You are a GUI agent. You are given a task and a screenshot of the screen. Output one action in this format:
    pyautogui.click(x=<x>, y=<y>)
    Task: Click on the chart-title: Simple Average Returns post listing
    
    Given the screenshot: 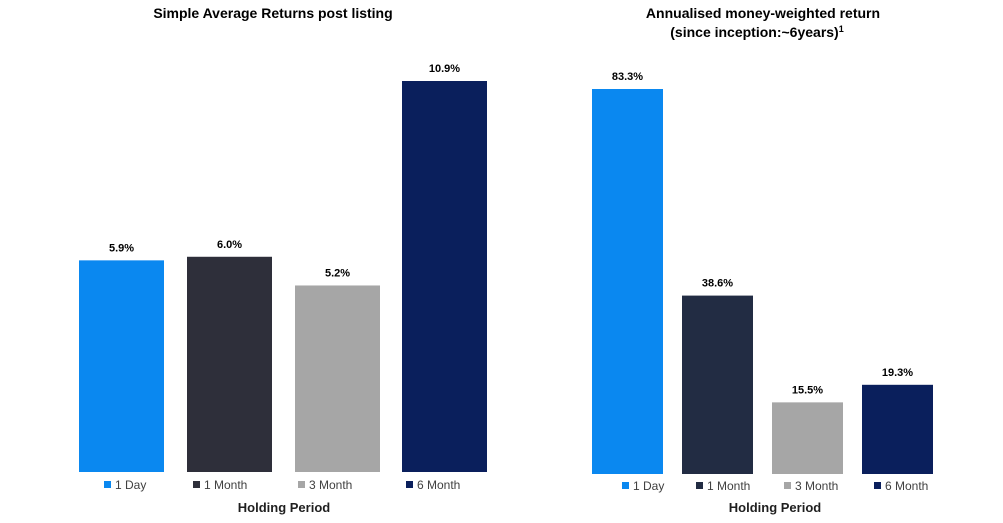 What is the action you would take?
    pyautogui.click(x=272, y=13)
    